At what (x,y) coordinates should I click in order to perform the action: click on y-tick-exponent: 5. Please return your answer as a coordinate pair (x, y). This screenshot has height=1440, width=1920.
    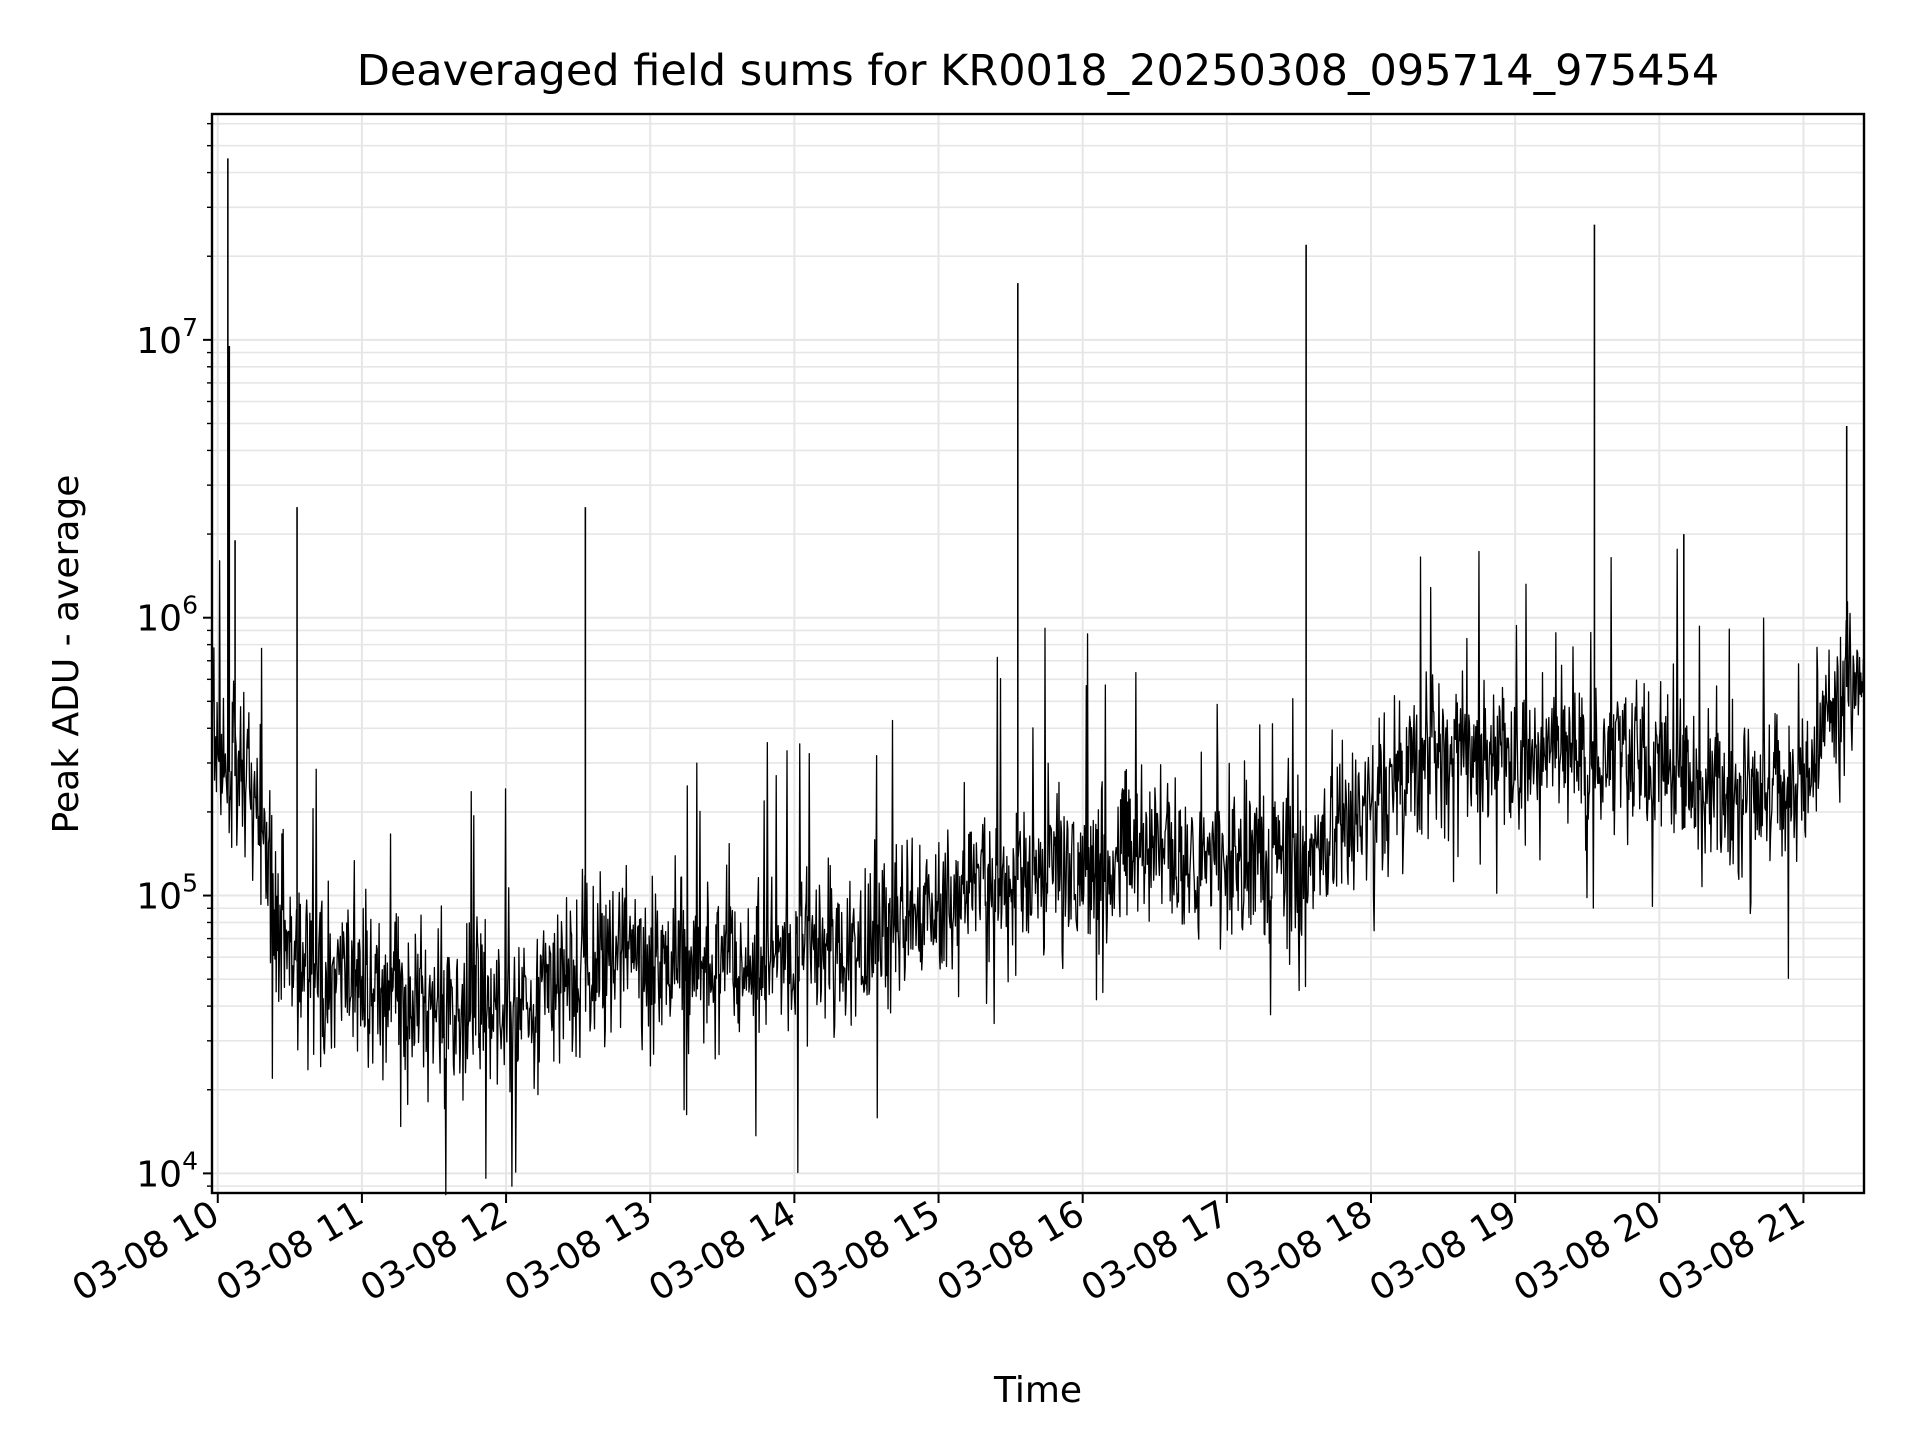
    Looking at the image, I should click on (190, 883).